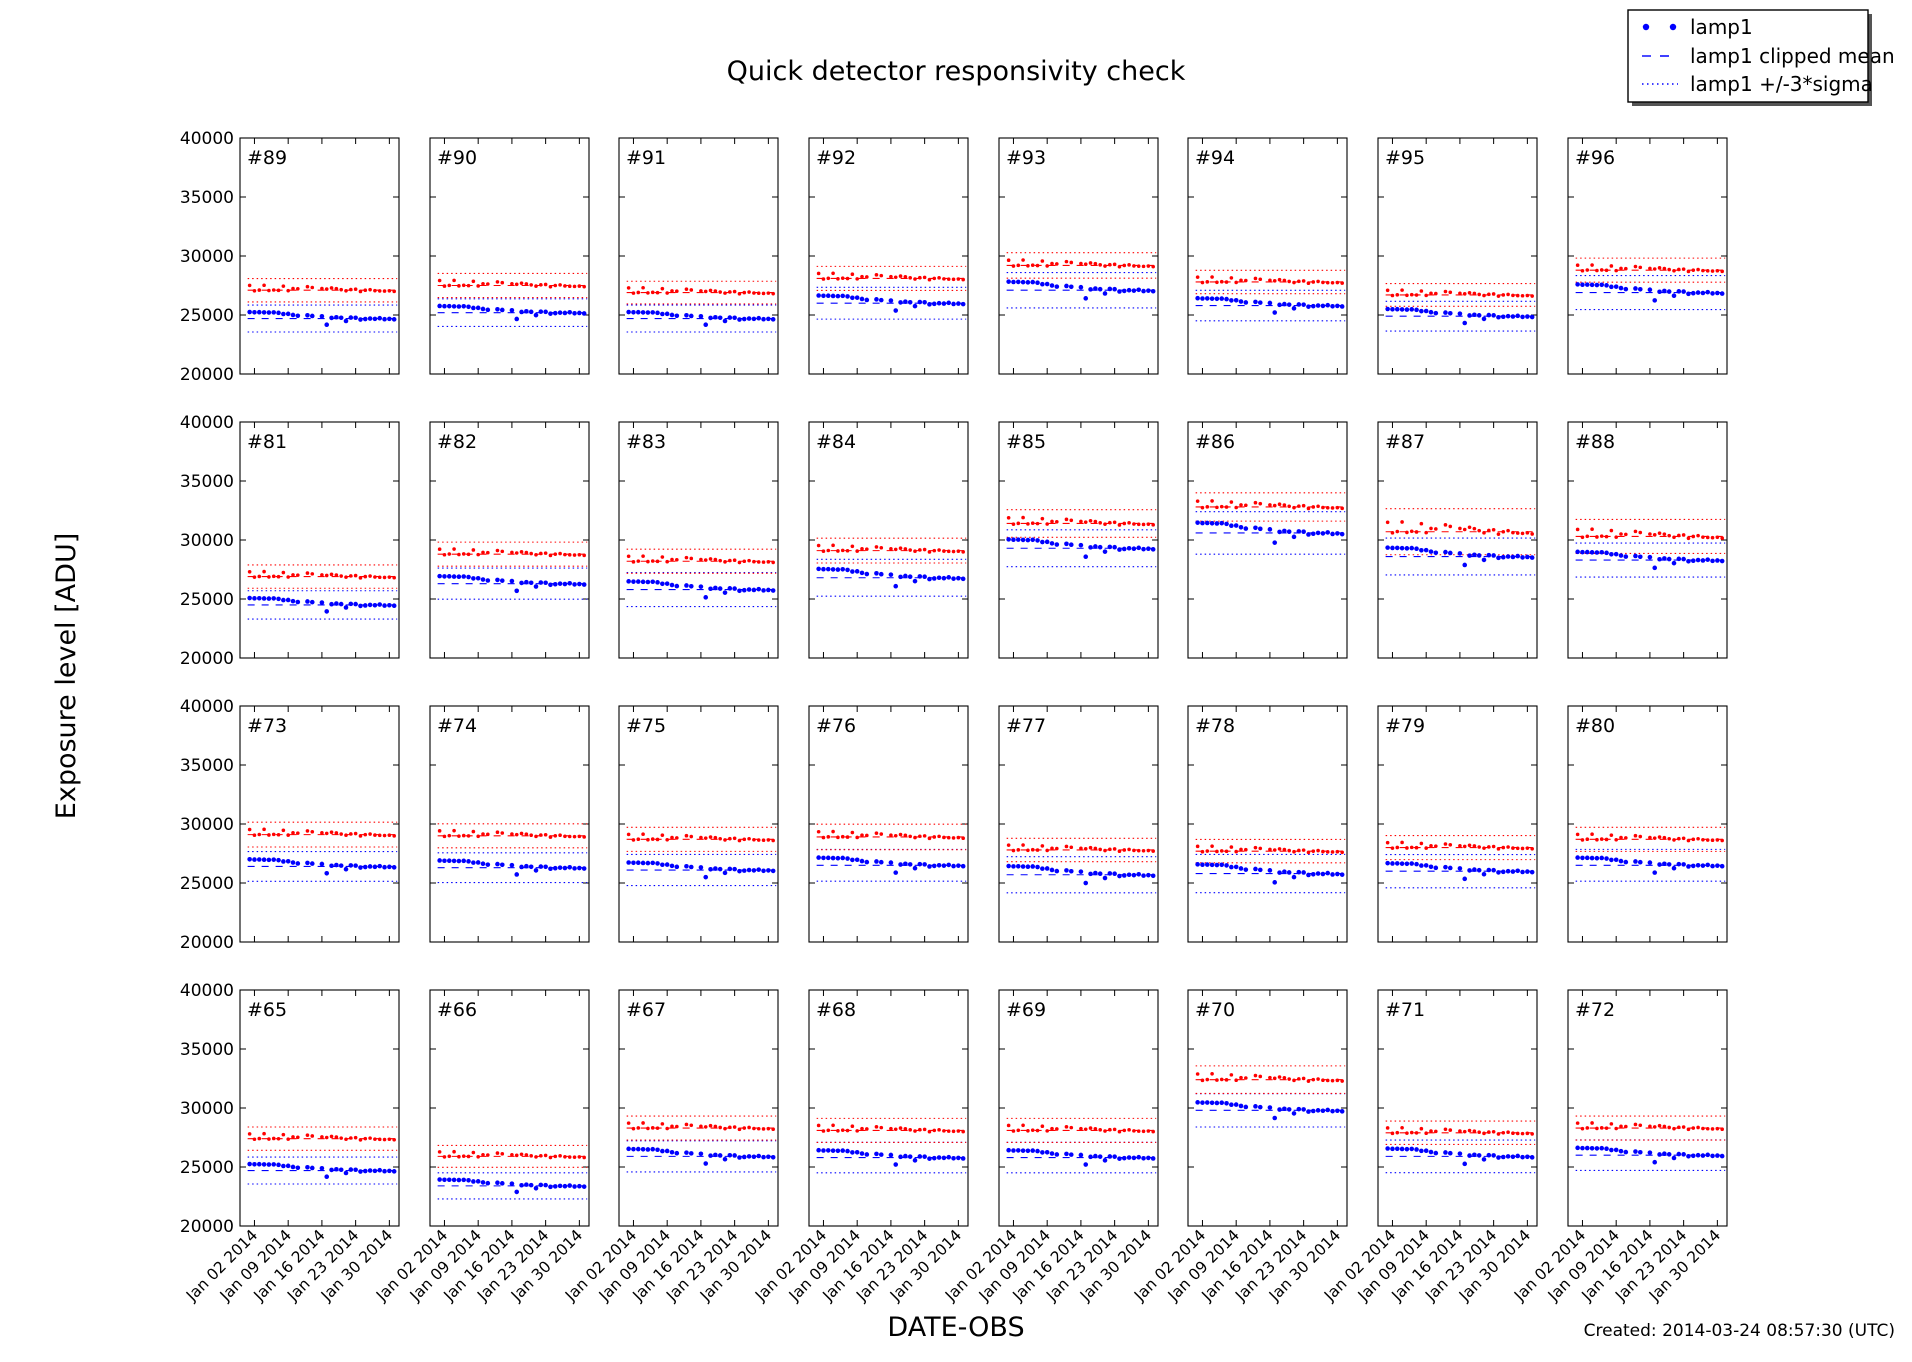 The height and width of the screenshot is (1362, 1912). What do you see at coordinates (457, 726) in the screenshot?
I see `panel-label: #74` at bounding box center [457, 726].